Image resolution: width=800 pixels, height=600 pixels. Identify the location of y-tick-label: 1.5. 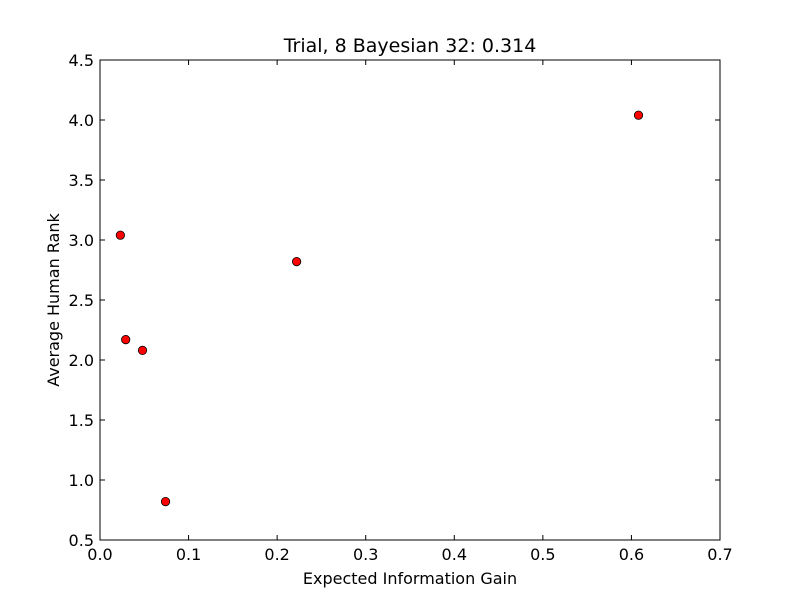
(81, 420).